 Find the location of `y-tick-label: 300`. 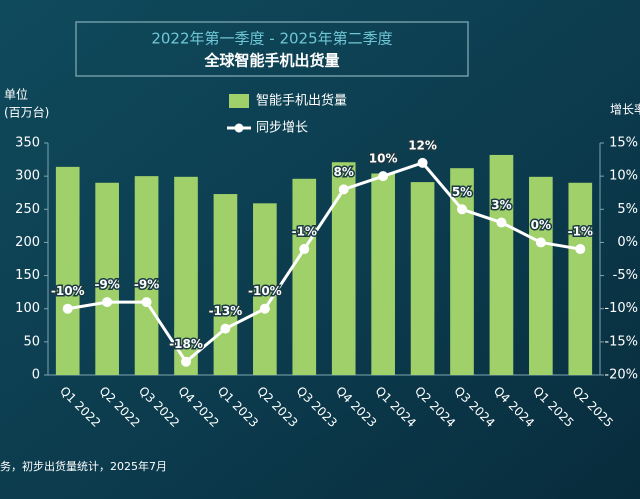

y-tick-label: 300 is located at coordinates (27, 176).